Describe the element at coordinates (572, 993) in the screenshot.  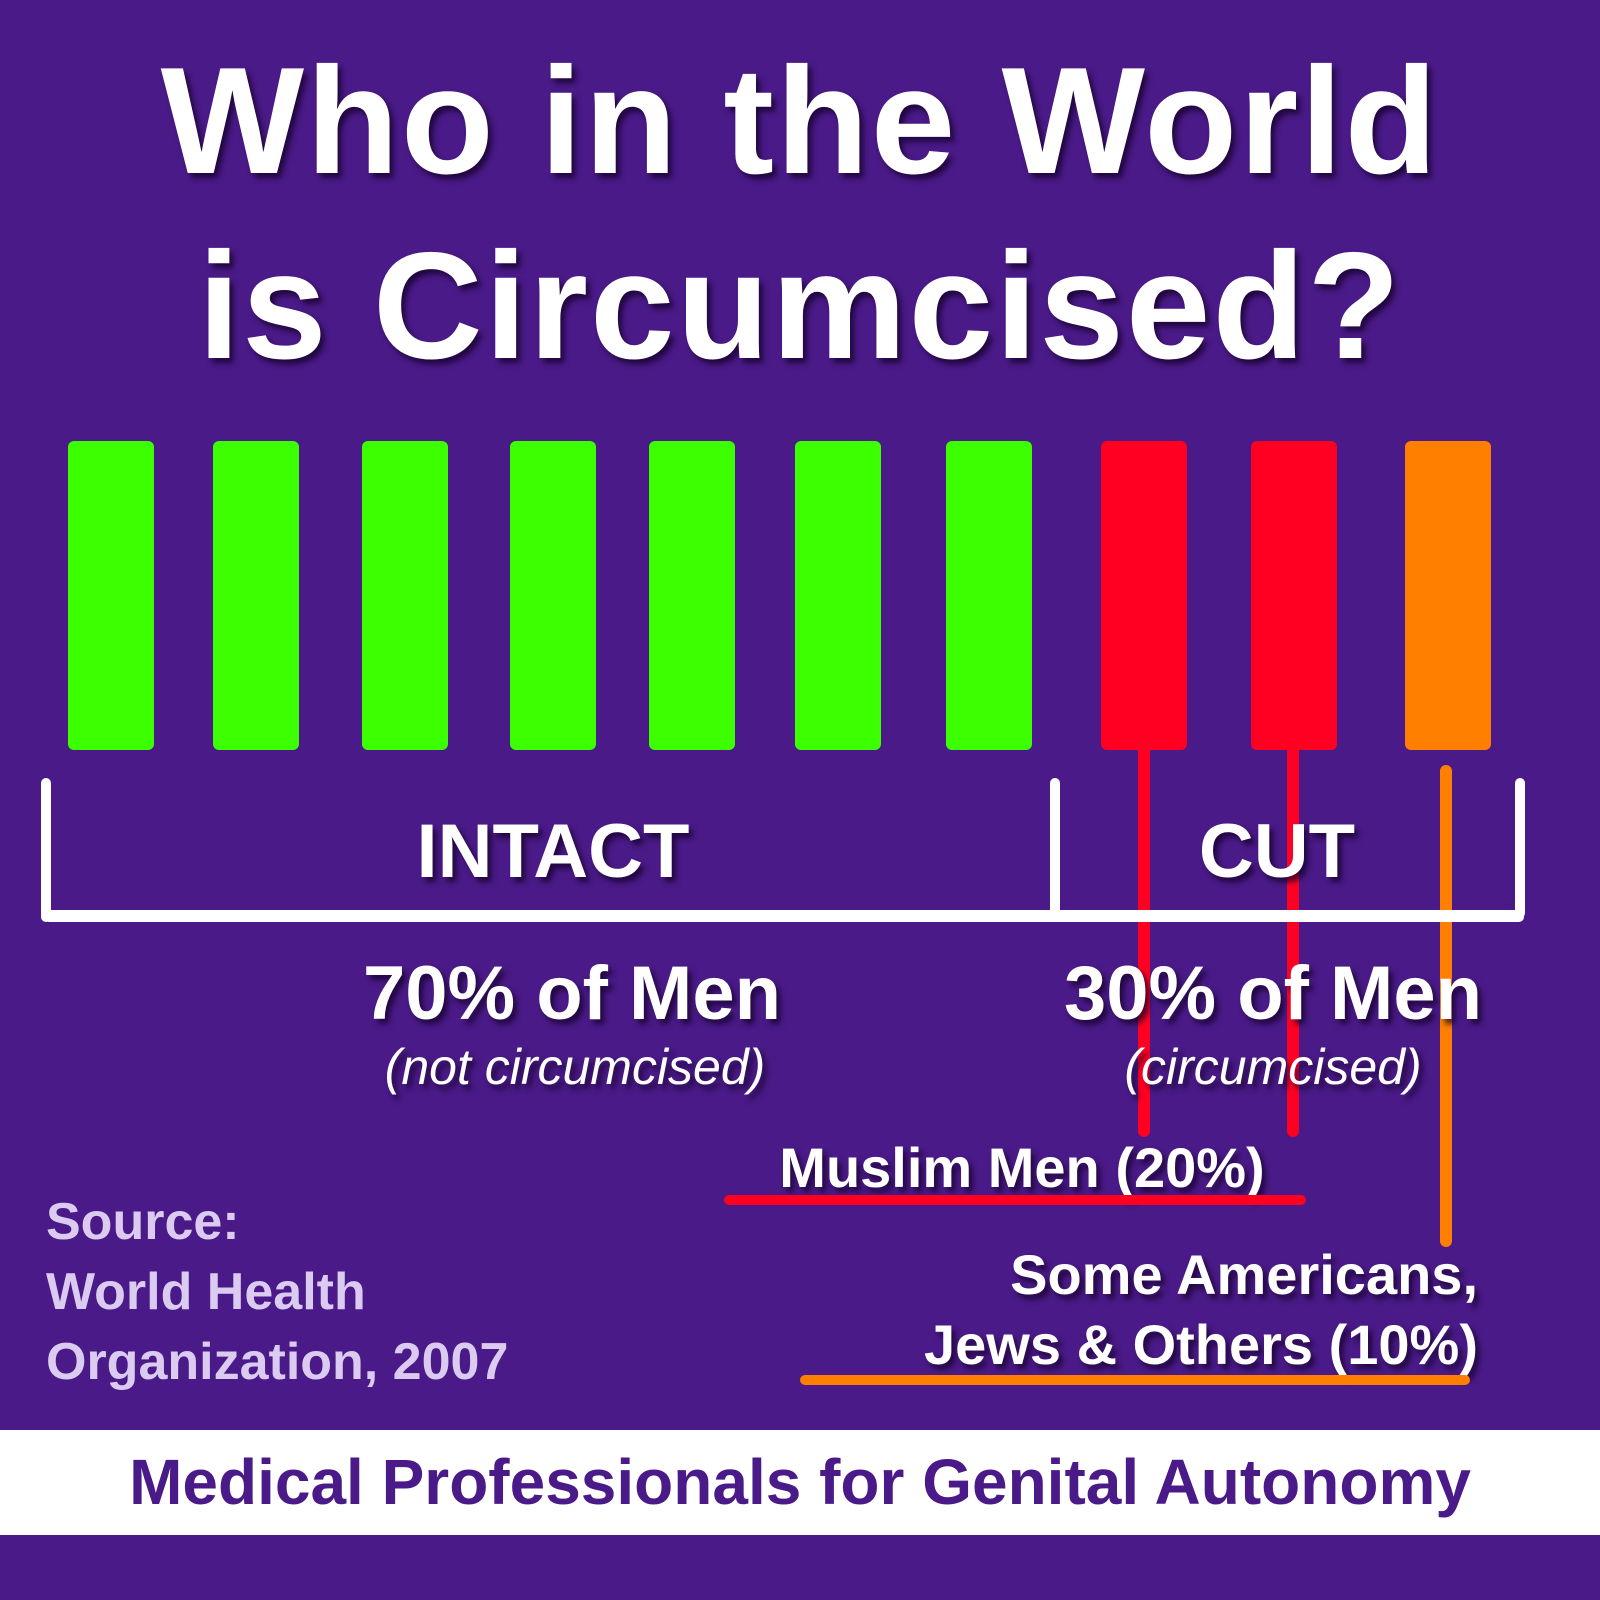
I see `intact-percent: 70% of Men` at that location.